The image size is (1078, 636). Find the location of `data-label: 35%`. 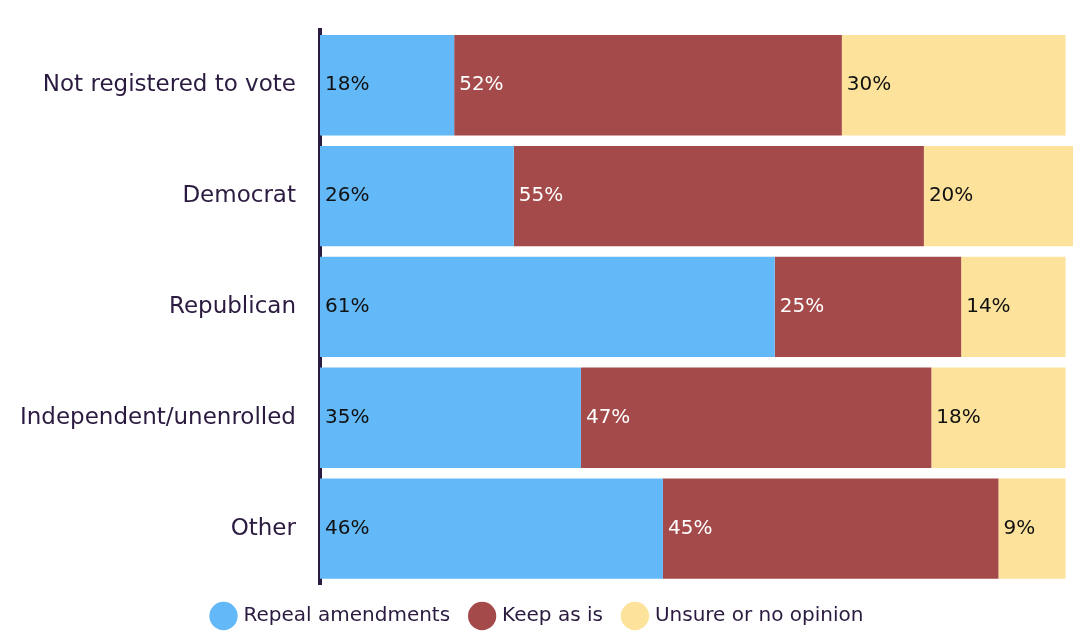

data-label: 35% is located at coordinates (347, 415).